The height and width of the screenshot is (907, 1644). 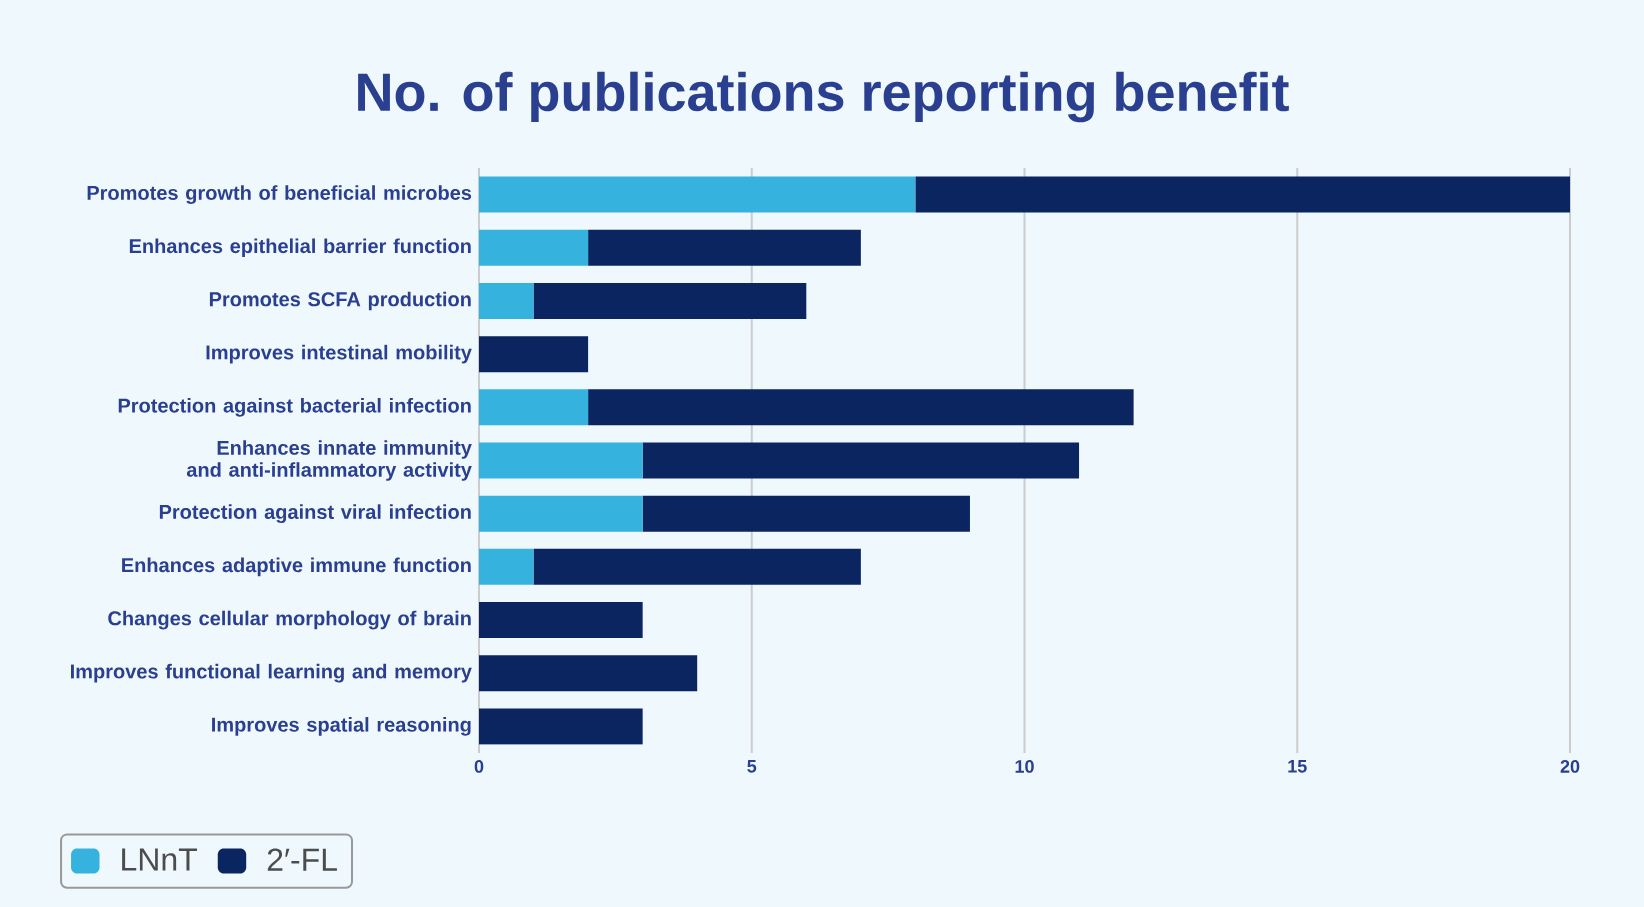 What do you see at coordinates (279, 194) in the screenshot?
I see `y-tick-label: Promotes growth of beneficial microbes` at bounding box center [279, 194].